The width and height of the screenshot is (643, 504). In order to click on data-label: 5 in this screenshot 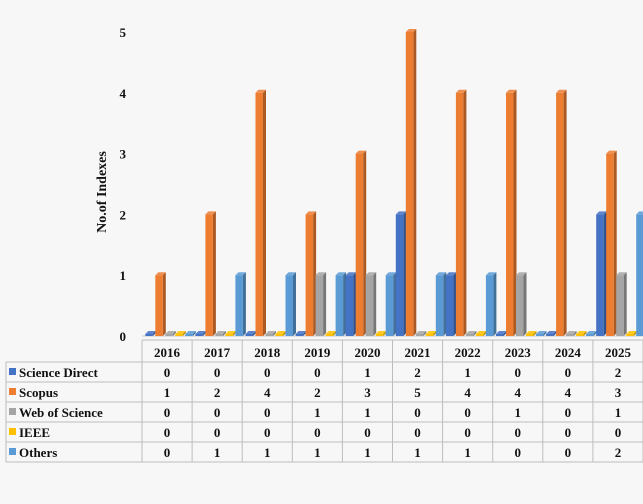, I will do `click(417, 392)`.